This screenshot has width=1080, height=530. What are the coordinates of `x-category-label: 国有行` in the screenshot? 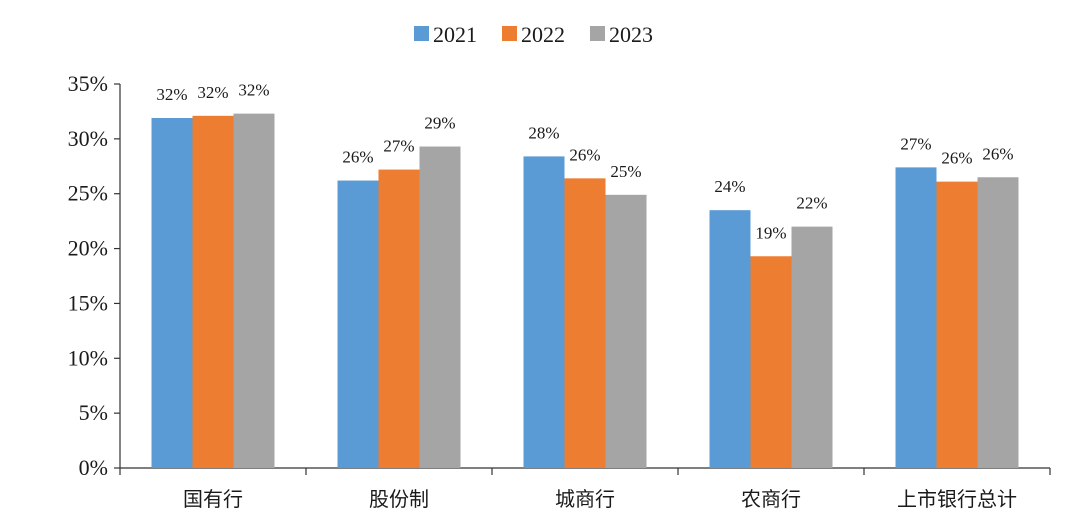 It's located at (213, 499).